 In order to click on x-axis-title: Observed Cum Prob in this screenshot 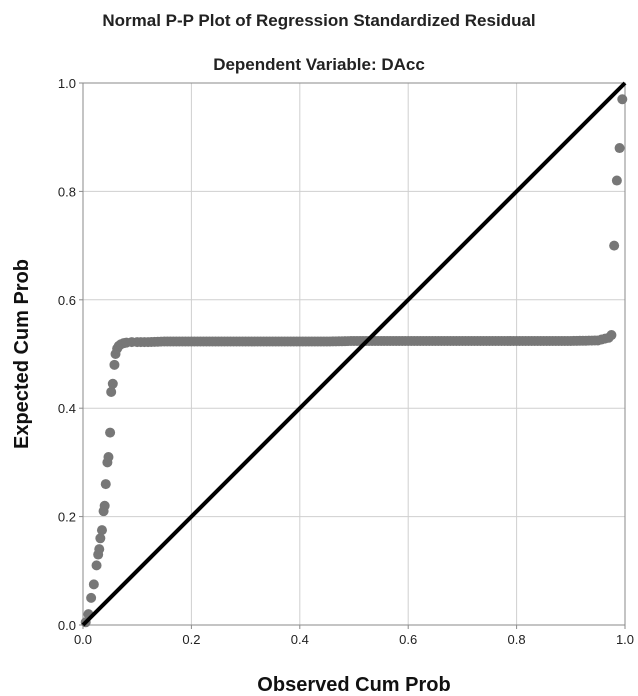, I will do `click(353, 685)`.